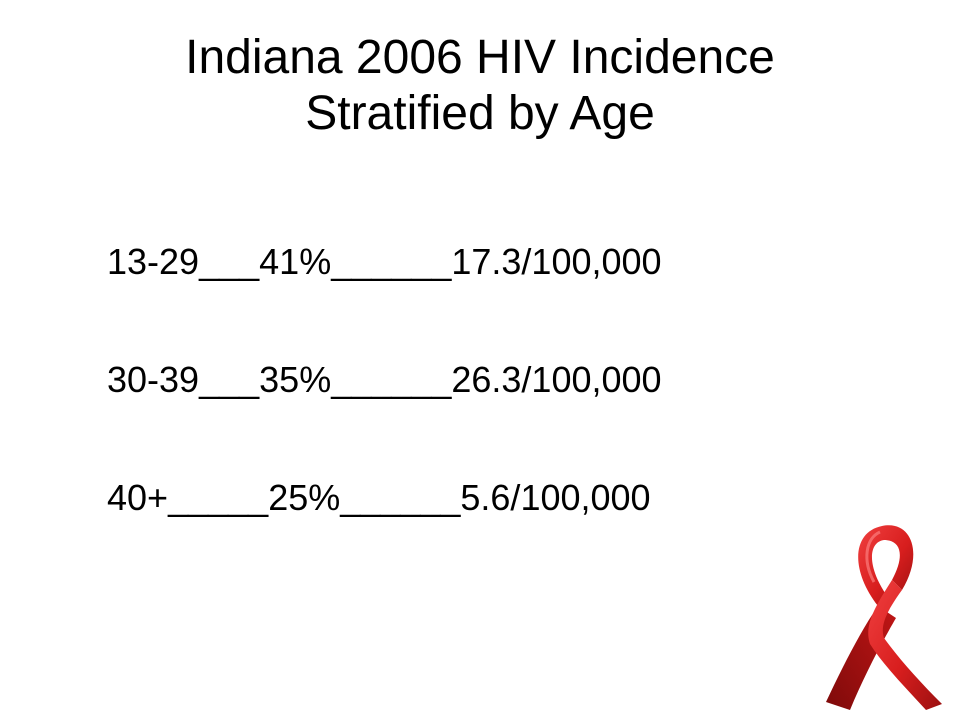  I want to click on rate-value: 26.3/100,000, so click(556, 379).